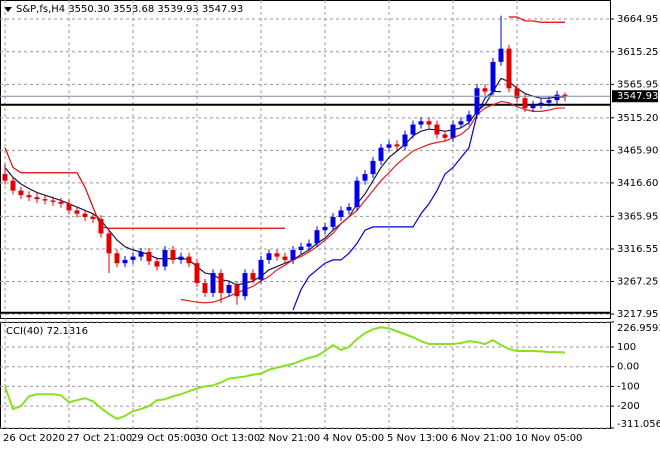 Image resolution: width=660 pixels, height=450 pixels. I want to click on x-tick-label: 30 Oct 13:00, so click(227, 438).